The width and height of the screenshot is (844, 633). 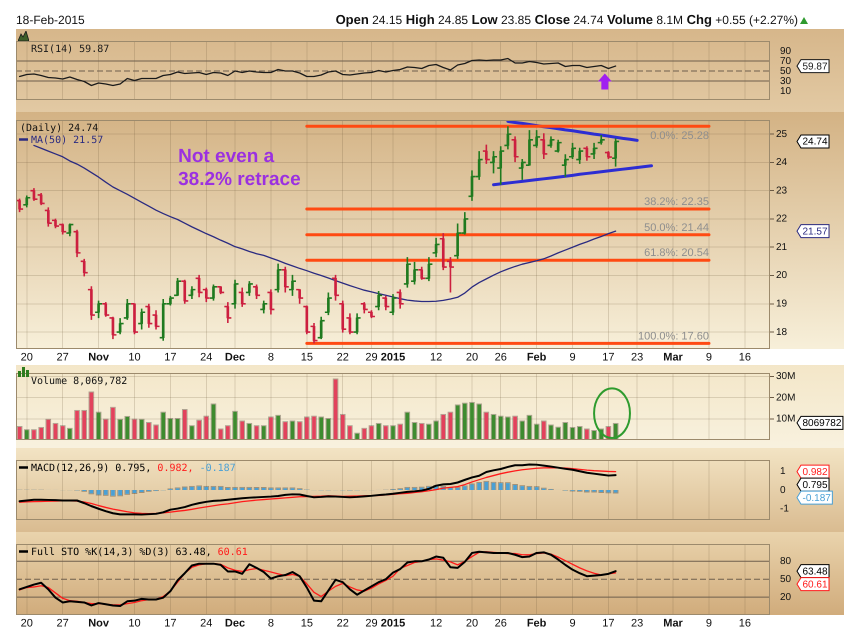 I want to click on x-tick-label: 23, so click(x=637, y=624).